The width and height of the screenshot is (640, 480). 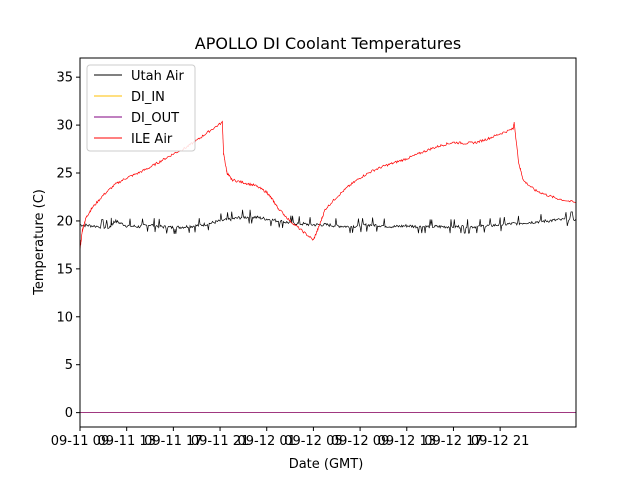 What do you see at coordinates (407, 441) in the screenshot?
I see `x-tick-label: 09-12 13` at bounding box center [407, 441].